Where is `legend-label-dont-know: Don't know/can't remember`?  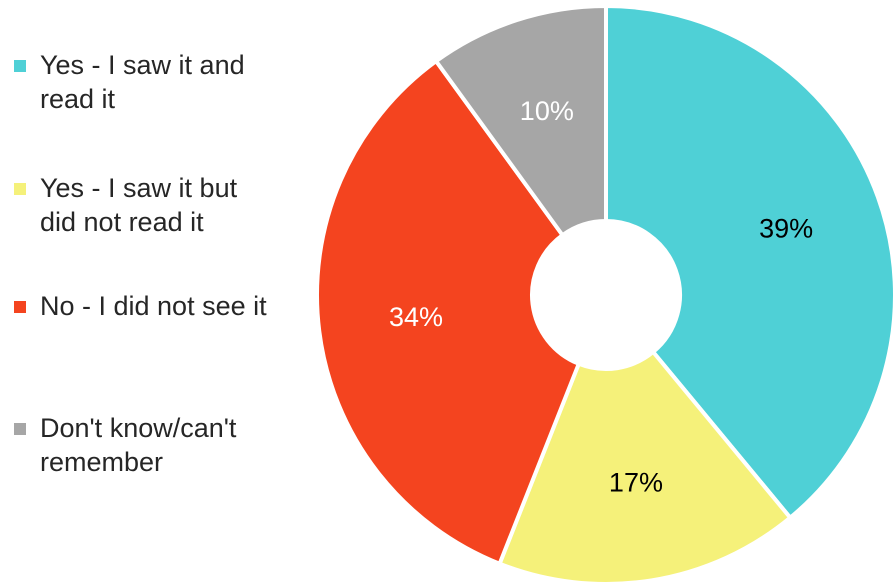
legend-label-dont-know: Don't know/can't remember is located at coordinates (138, 445).